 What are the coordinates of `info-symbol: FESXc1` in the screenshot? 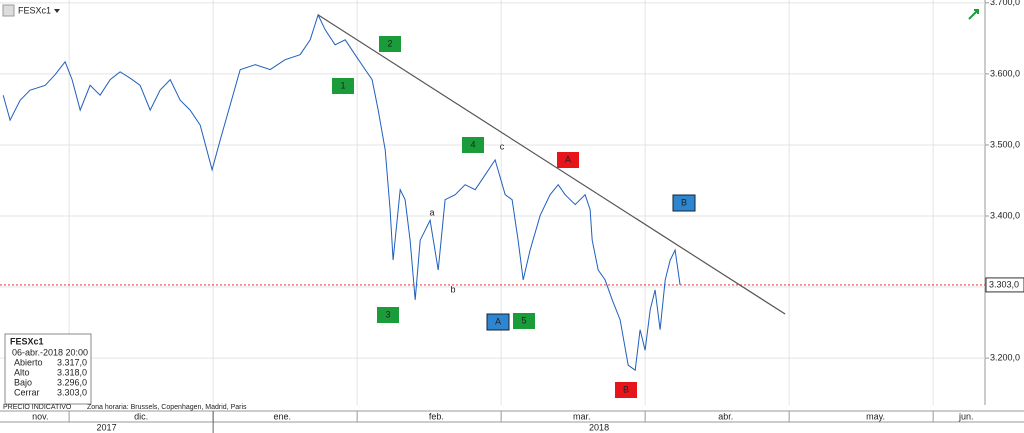 It's located at (27, 341).